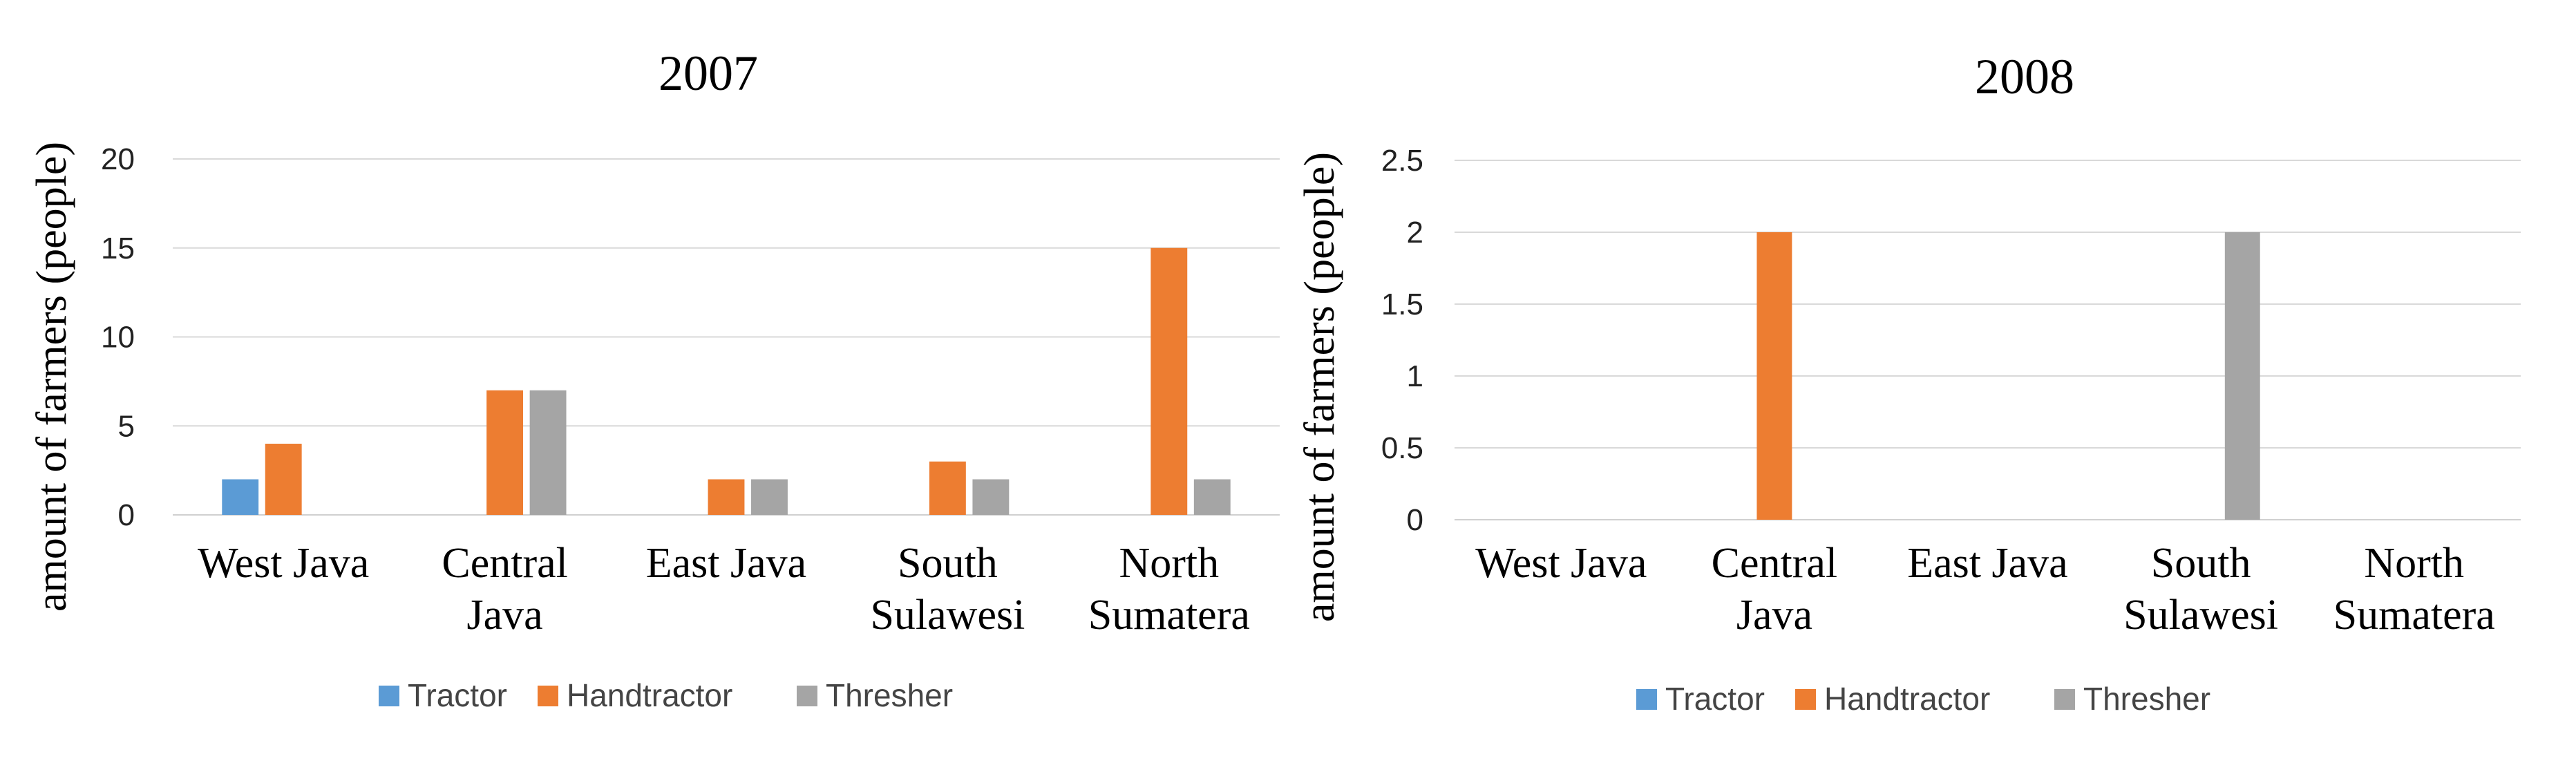  I want to click on y-tick-label: 1.5, so click(1402, 305).